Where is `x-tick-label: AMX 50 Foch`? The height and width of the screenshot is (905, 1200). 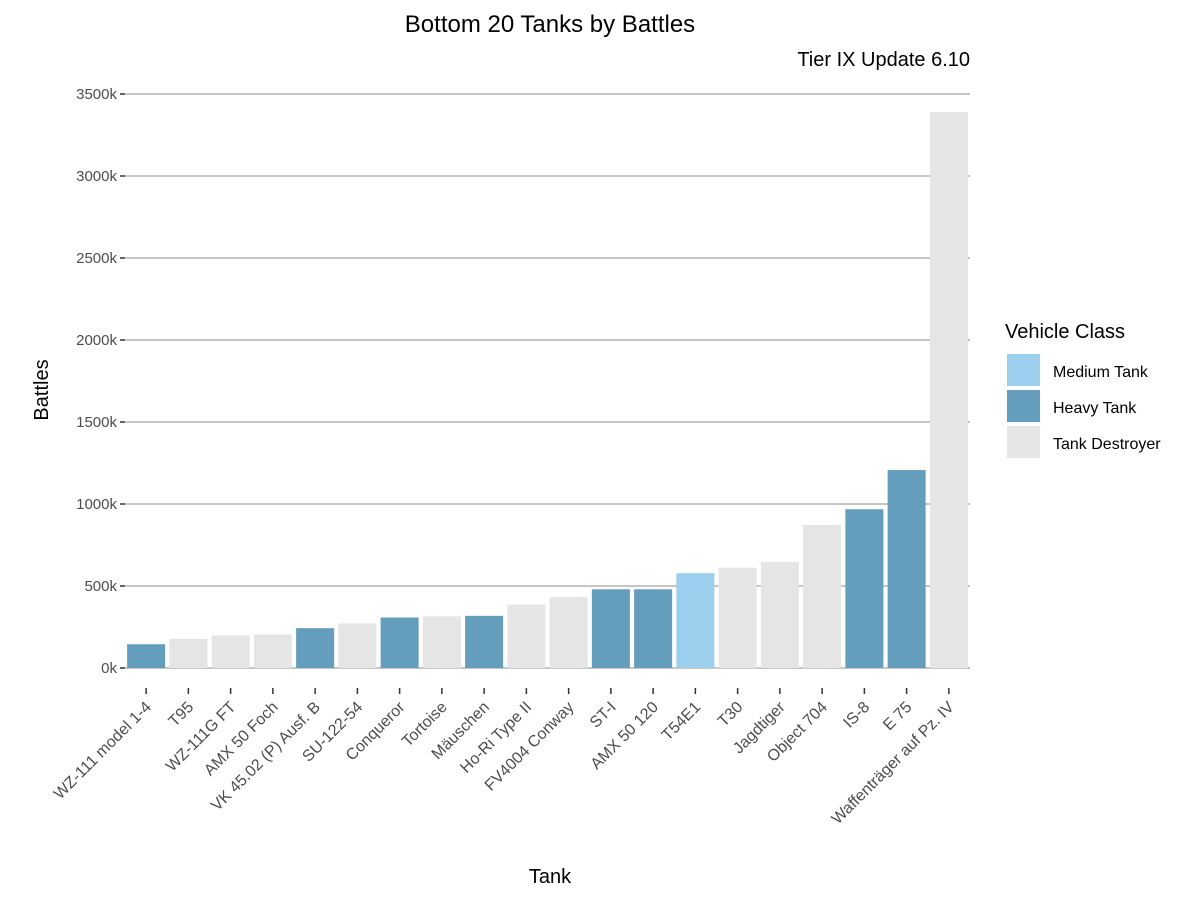
x-tick-label: AMX 50 Foch is located at coordinates (241, 739).